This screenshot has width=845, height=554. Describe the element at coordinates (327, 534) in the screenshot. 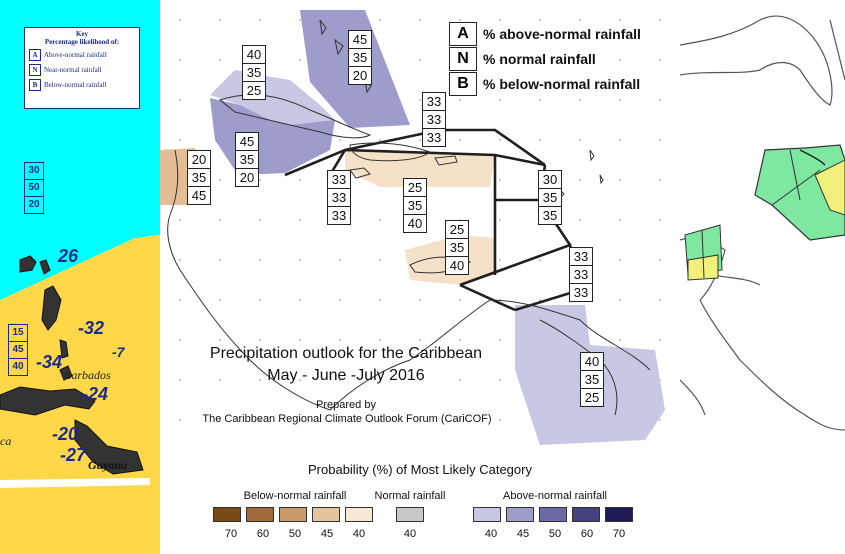

I see `legend-tick: 45` at that location.